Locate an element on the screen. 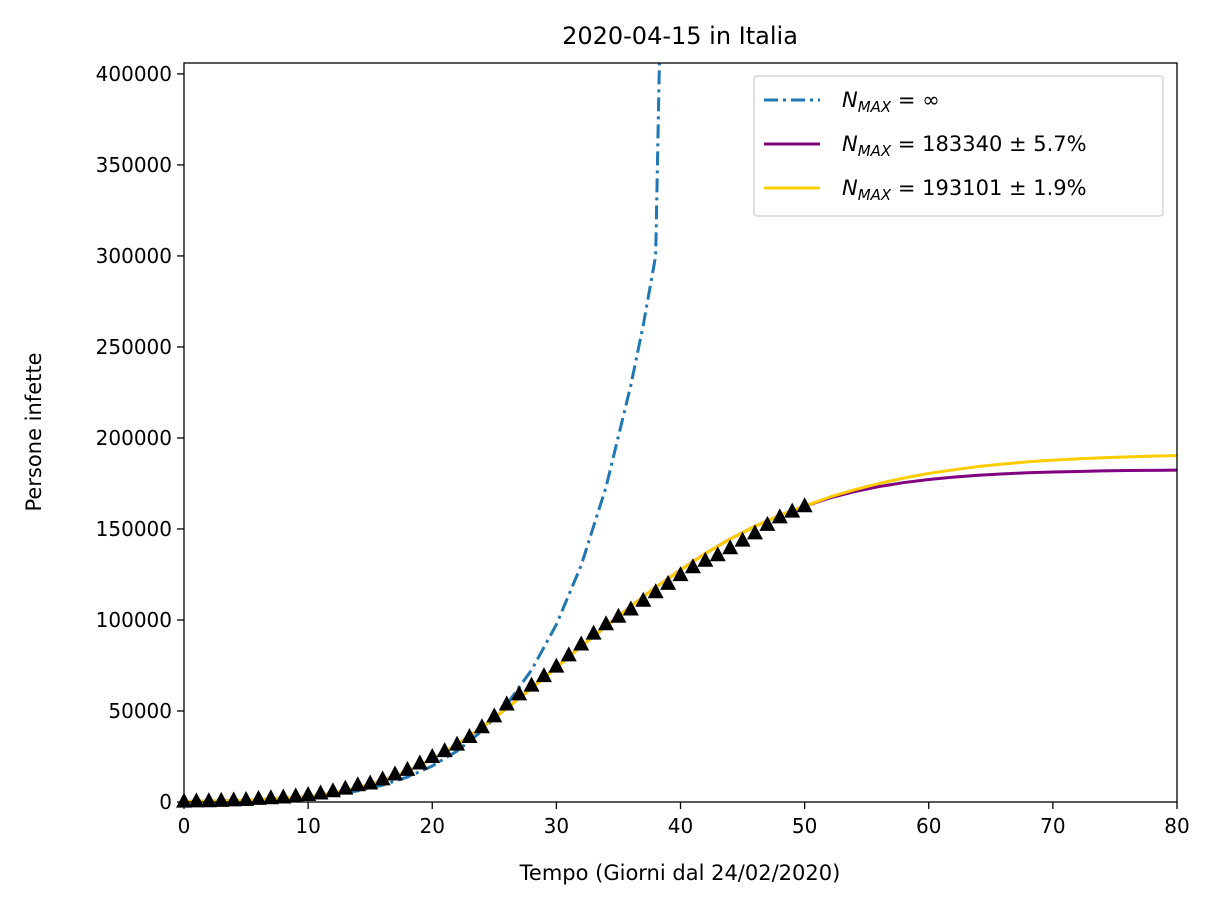  y-tick-label: 400000 is located at coordinates (134, 74).